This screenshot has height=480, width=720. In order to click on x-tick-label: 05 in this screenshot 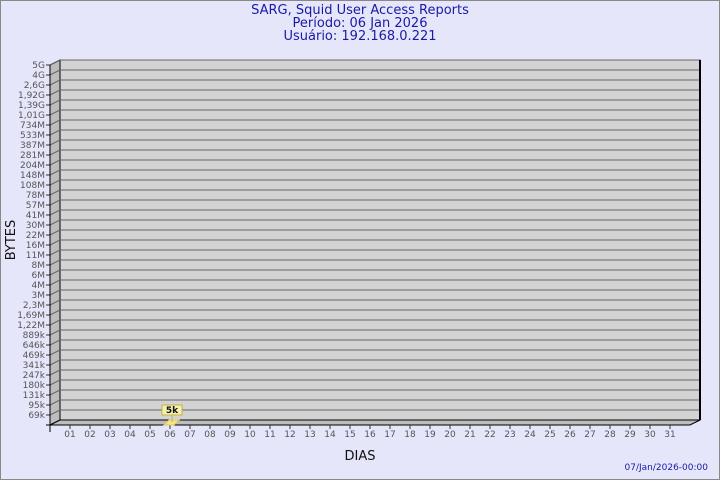, I will do `click(149, 435)`.